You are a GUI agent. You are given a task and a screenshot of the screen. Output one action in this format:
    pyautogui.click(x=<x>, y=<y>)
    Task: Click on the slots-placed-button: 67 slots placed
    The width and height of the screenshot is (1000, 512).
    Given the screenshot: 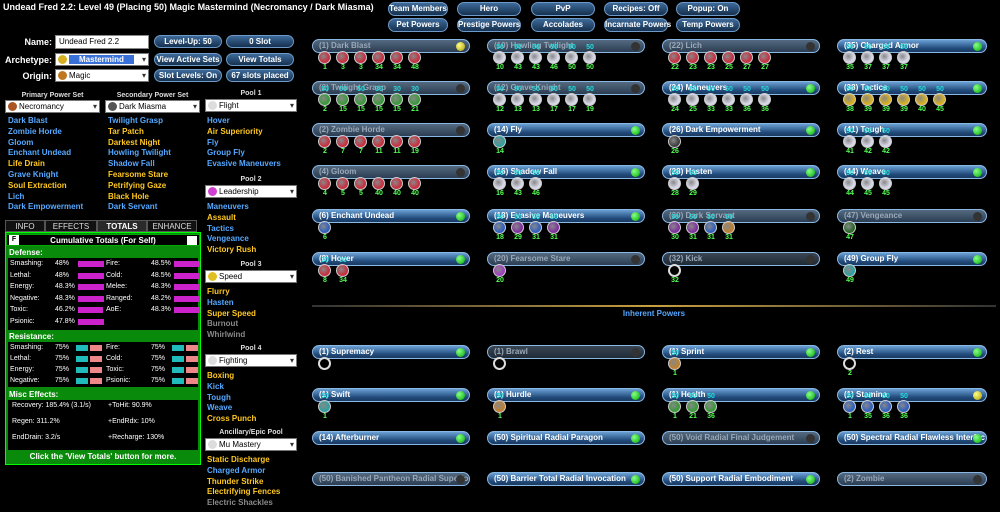 What is the action you would take?
    pyautogui.click(x=260, y=75)
    